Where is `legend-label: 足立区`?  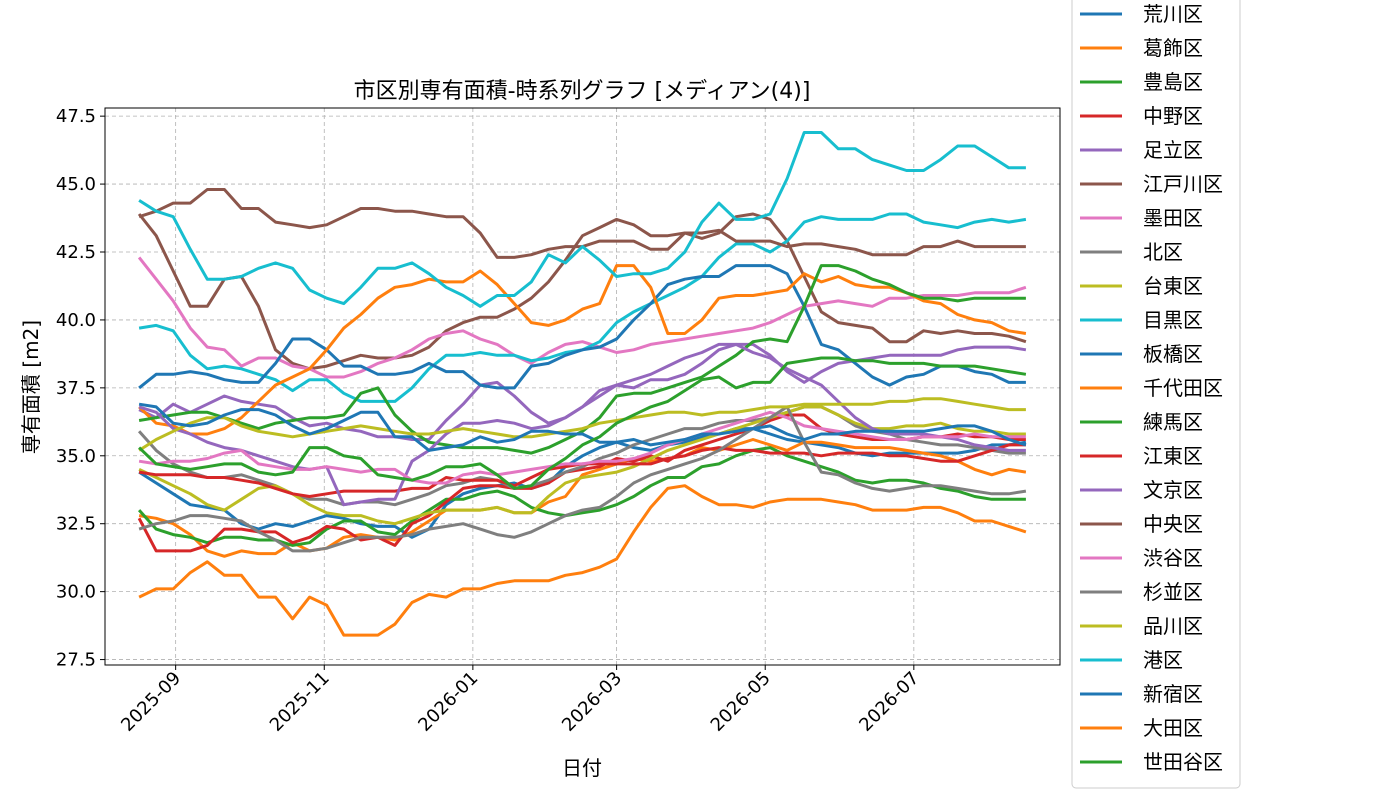
legend-label: 足立区 is located at coordinates (1173, 150).